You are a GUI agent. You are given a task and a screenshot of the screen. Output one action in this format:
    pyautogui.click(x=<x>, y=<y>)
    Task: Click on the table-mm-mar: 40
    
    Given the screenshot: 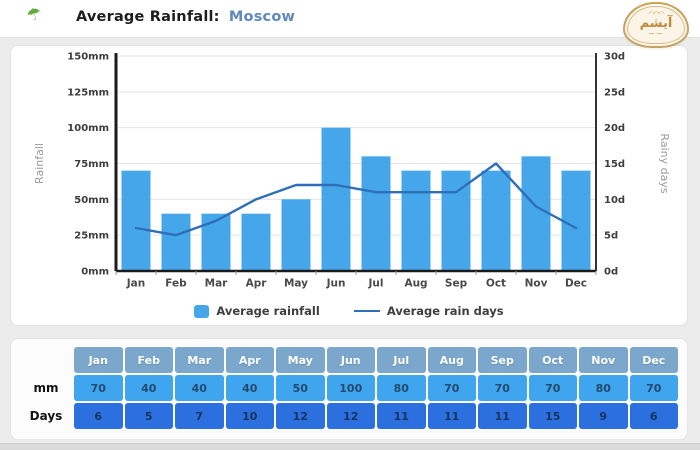 What is the action you would take?
    pyautogui.click(x=199, y=388)
    